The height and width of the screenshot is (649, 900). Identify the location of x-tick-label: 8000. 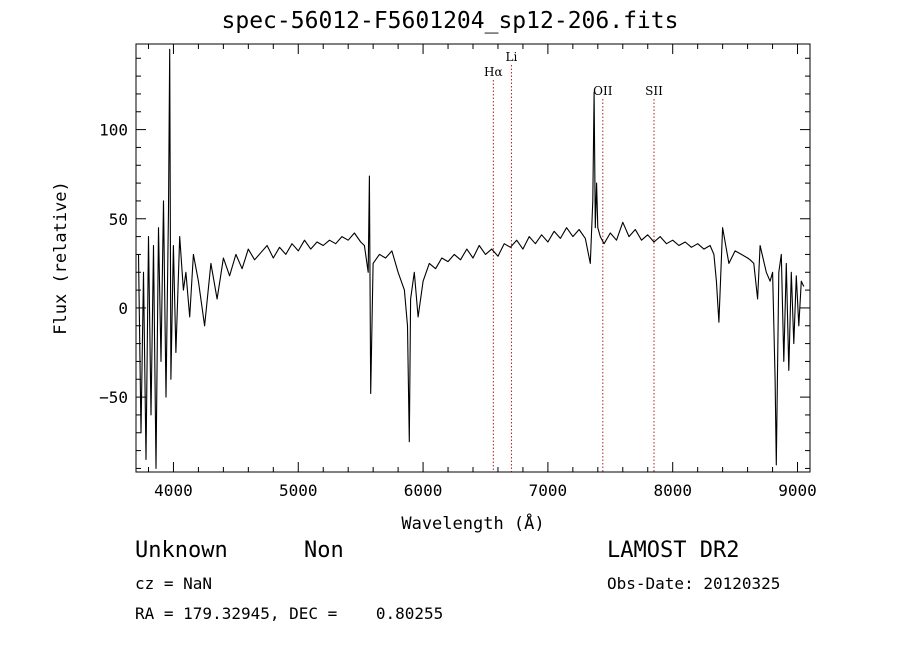
(672, 490).